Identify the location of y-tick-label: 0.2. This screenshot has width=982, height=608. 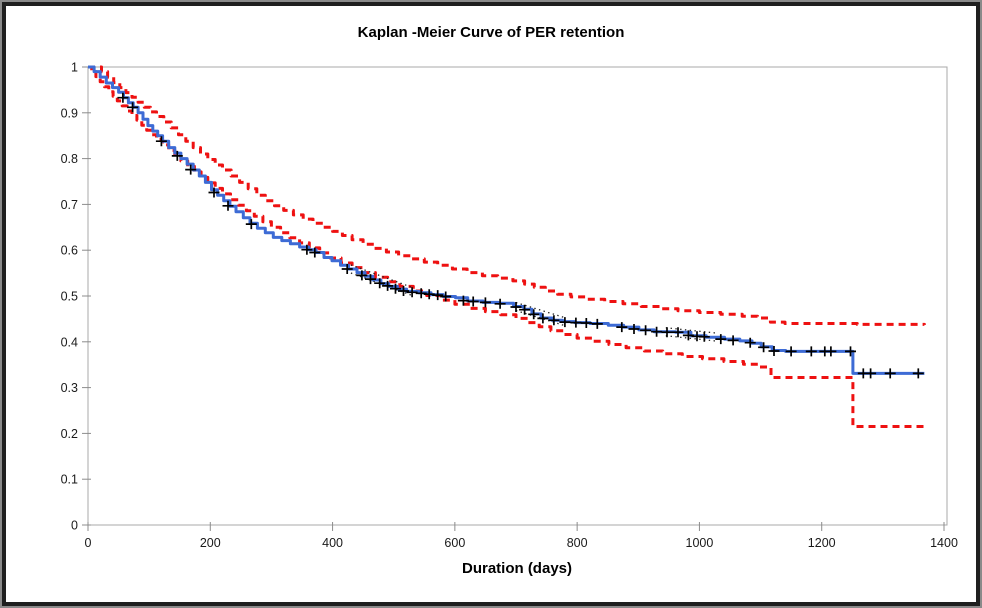
(69, 434).